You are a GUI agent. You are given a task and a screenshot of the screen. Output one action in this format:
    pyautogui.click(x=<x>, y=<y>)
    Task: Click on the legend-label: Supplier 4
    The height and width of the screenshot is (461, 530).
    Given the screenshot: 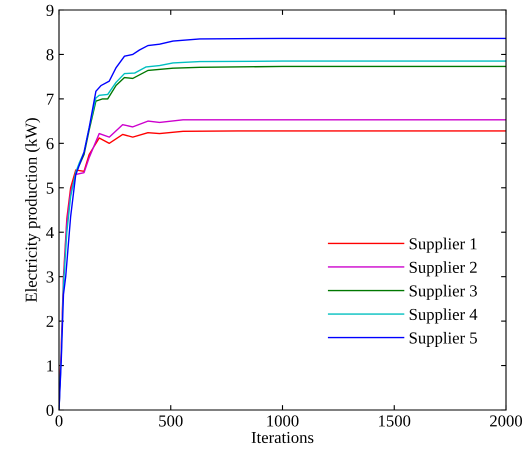 What is the action you would take?
    pyautogui.click(x=444, y=316)
    